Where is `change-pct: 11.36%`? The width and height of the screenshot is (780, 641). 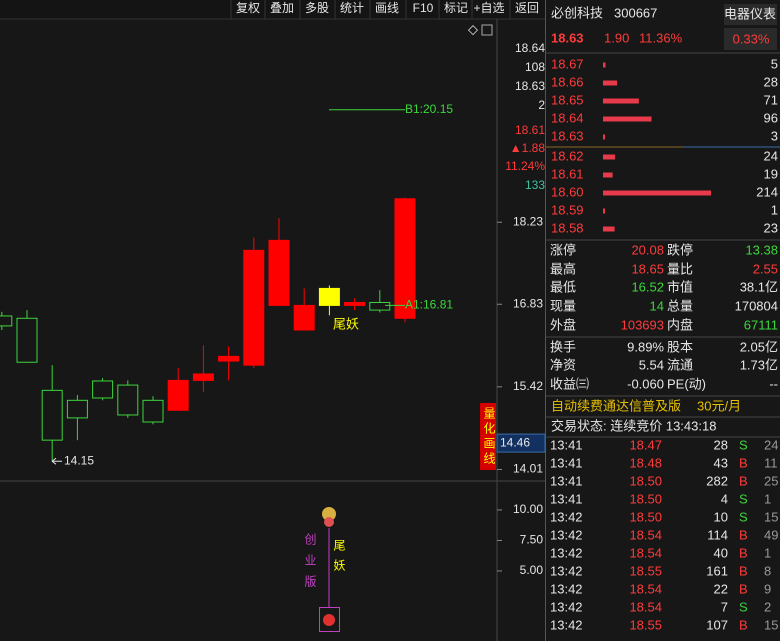 change-pct: 11.36% is located at coordinates (661, 37).